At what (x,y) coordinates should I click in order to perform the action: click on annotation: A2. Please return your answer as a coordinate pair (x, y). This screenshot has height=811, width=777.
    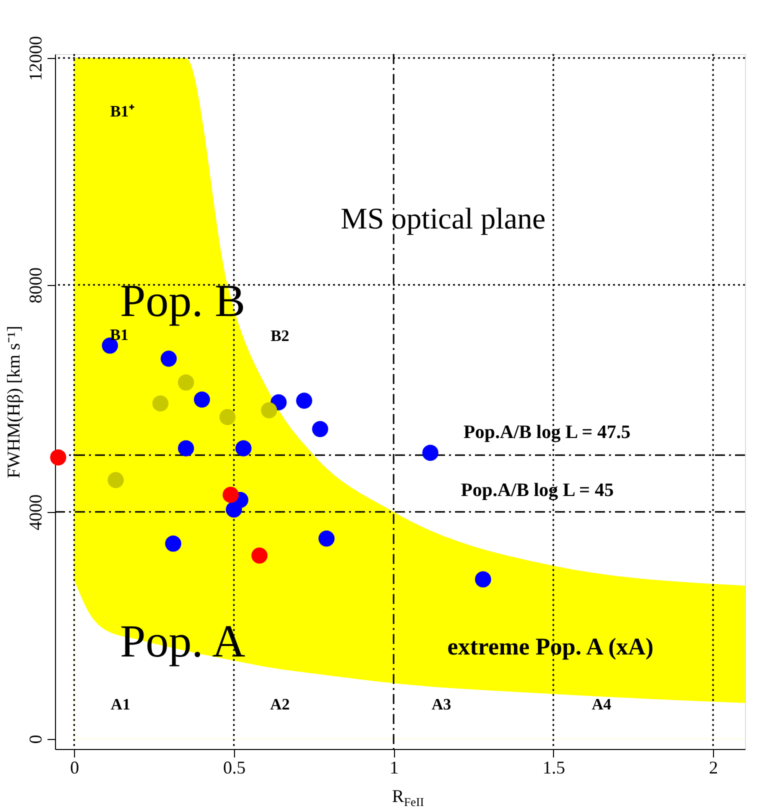
    Looking at the image, I should click on (280, 705).